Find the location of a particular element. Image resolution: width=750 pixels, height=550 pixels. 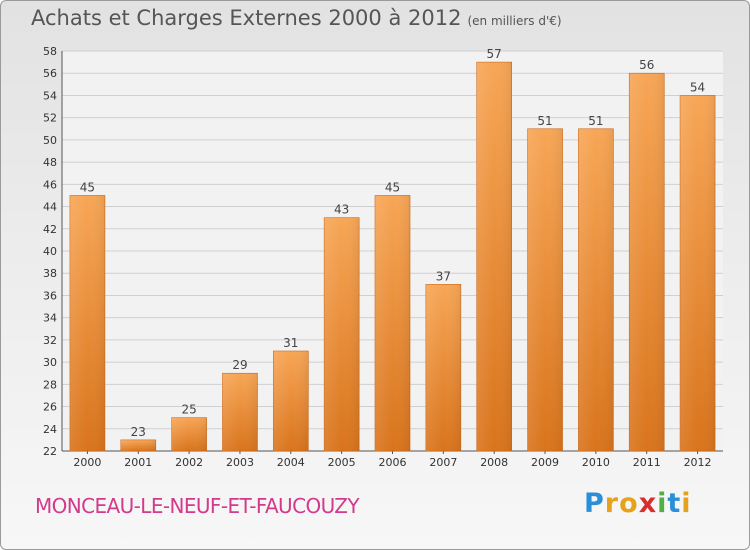

bar-value-label: 43 is located at coordinates (341, 210).